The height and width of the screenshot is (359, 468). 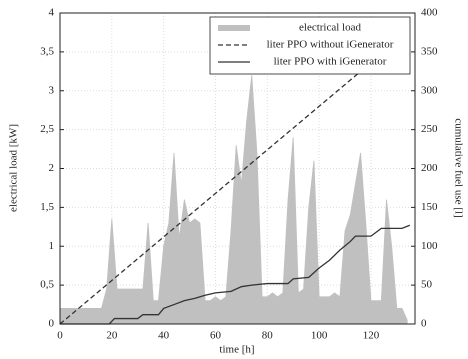 I want to click on y2-tick-label: 100, so click(x=429, y=246).